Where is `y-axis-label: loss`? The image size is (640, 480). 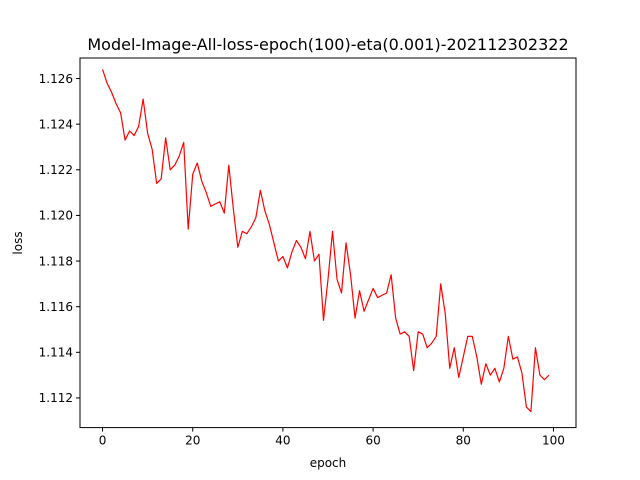
y-axis-label: loss is located at coordinates (18, 242).